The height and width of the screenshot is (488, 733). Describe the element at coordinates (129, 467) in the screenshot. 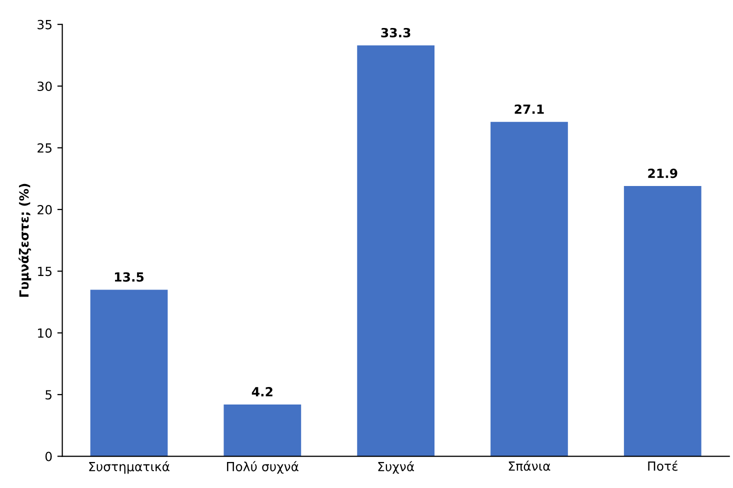

I see `x-tick-label: Συστηματικά` at that location.